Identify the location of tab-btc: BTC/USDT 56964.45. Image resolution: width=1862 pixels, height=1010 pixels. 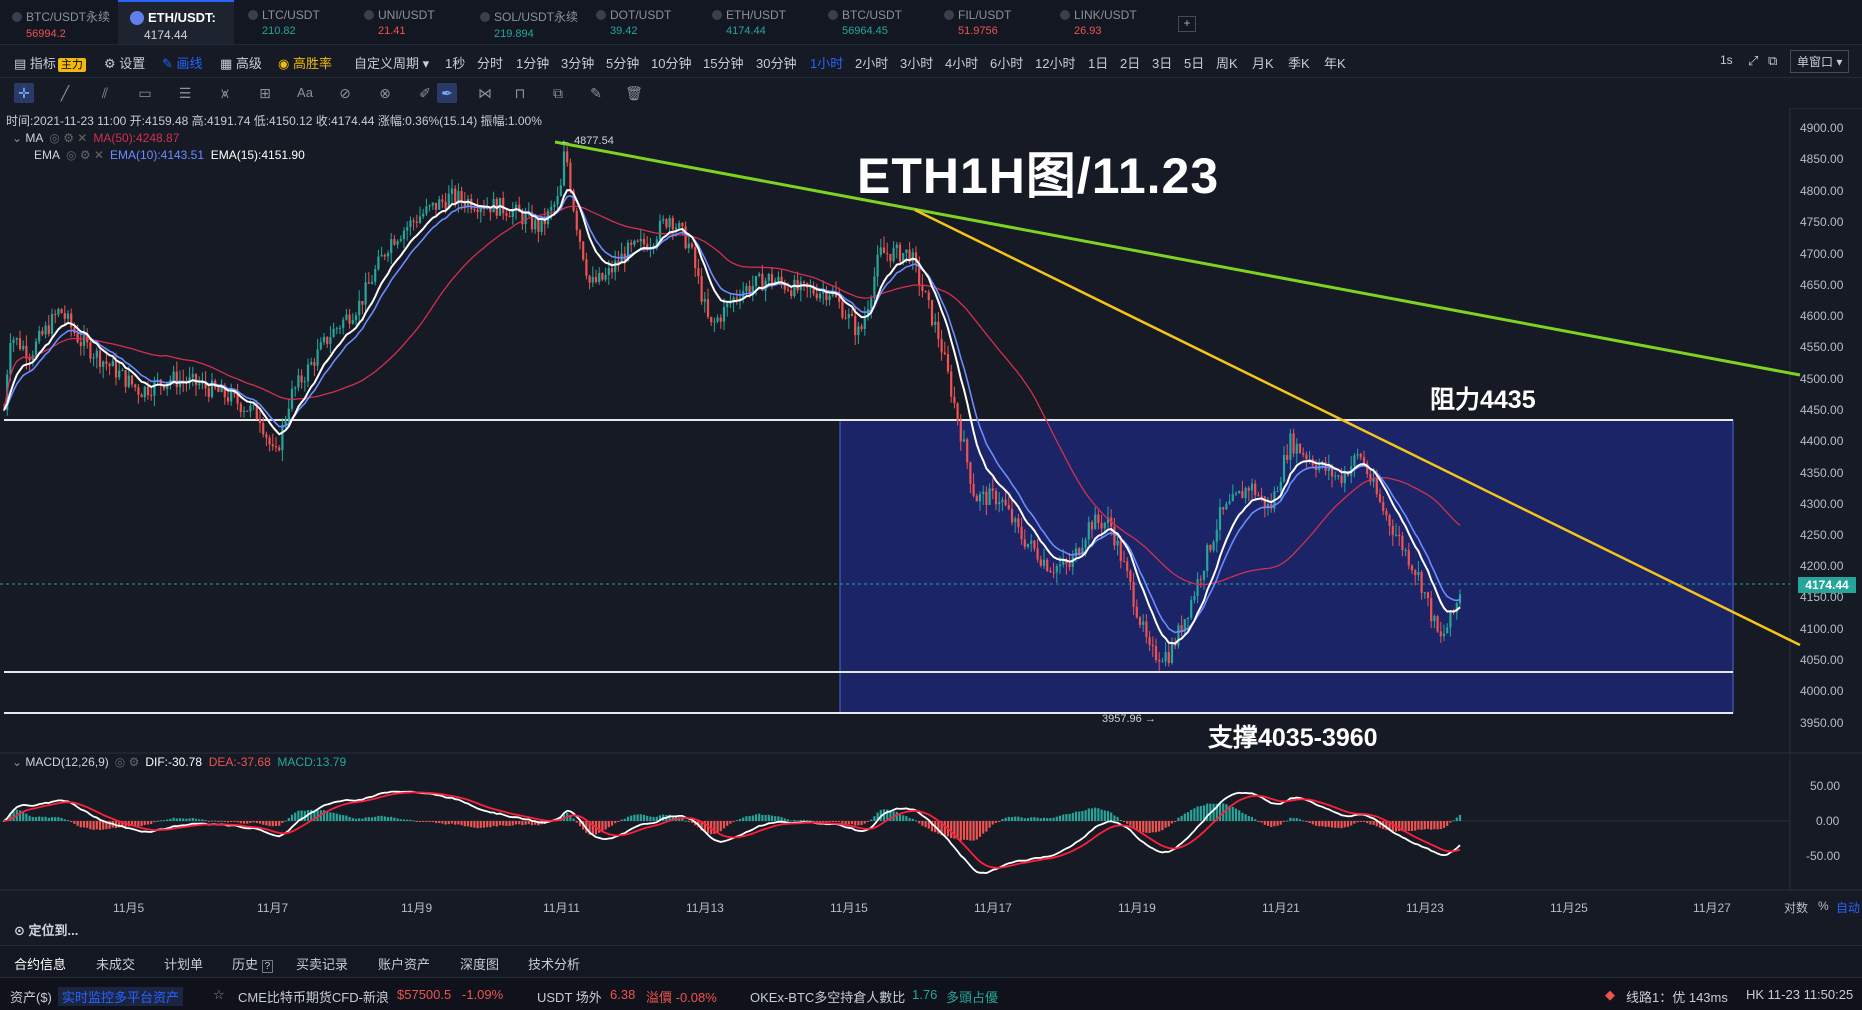
(874, 22).